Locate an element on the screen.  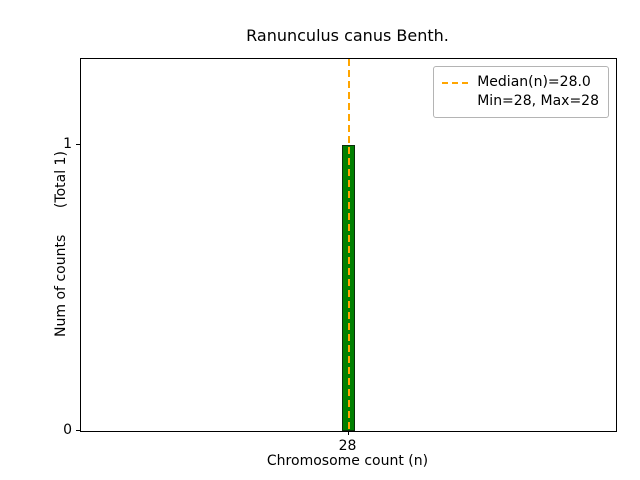
x-tick-mark is located at coordinates (348, 433).